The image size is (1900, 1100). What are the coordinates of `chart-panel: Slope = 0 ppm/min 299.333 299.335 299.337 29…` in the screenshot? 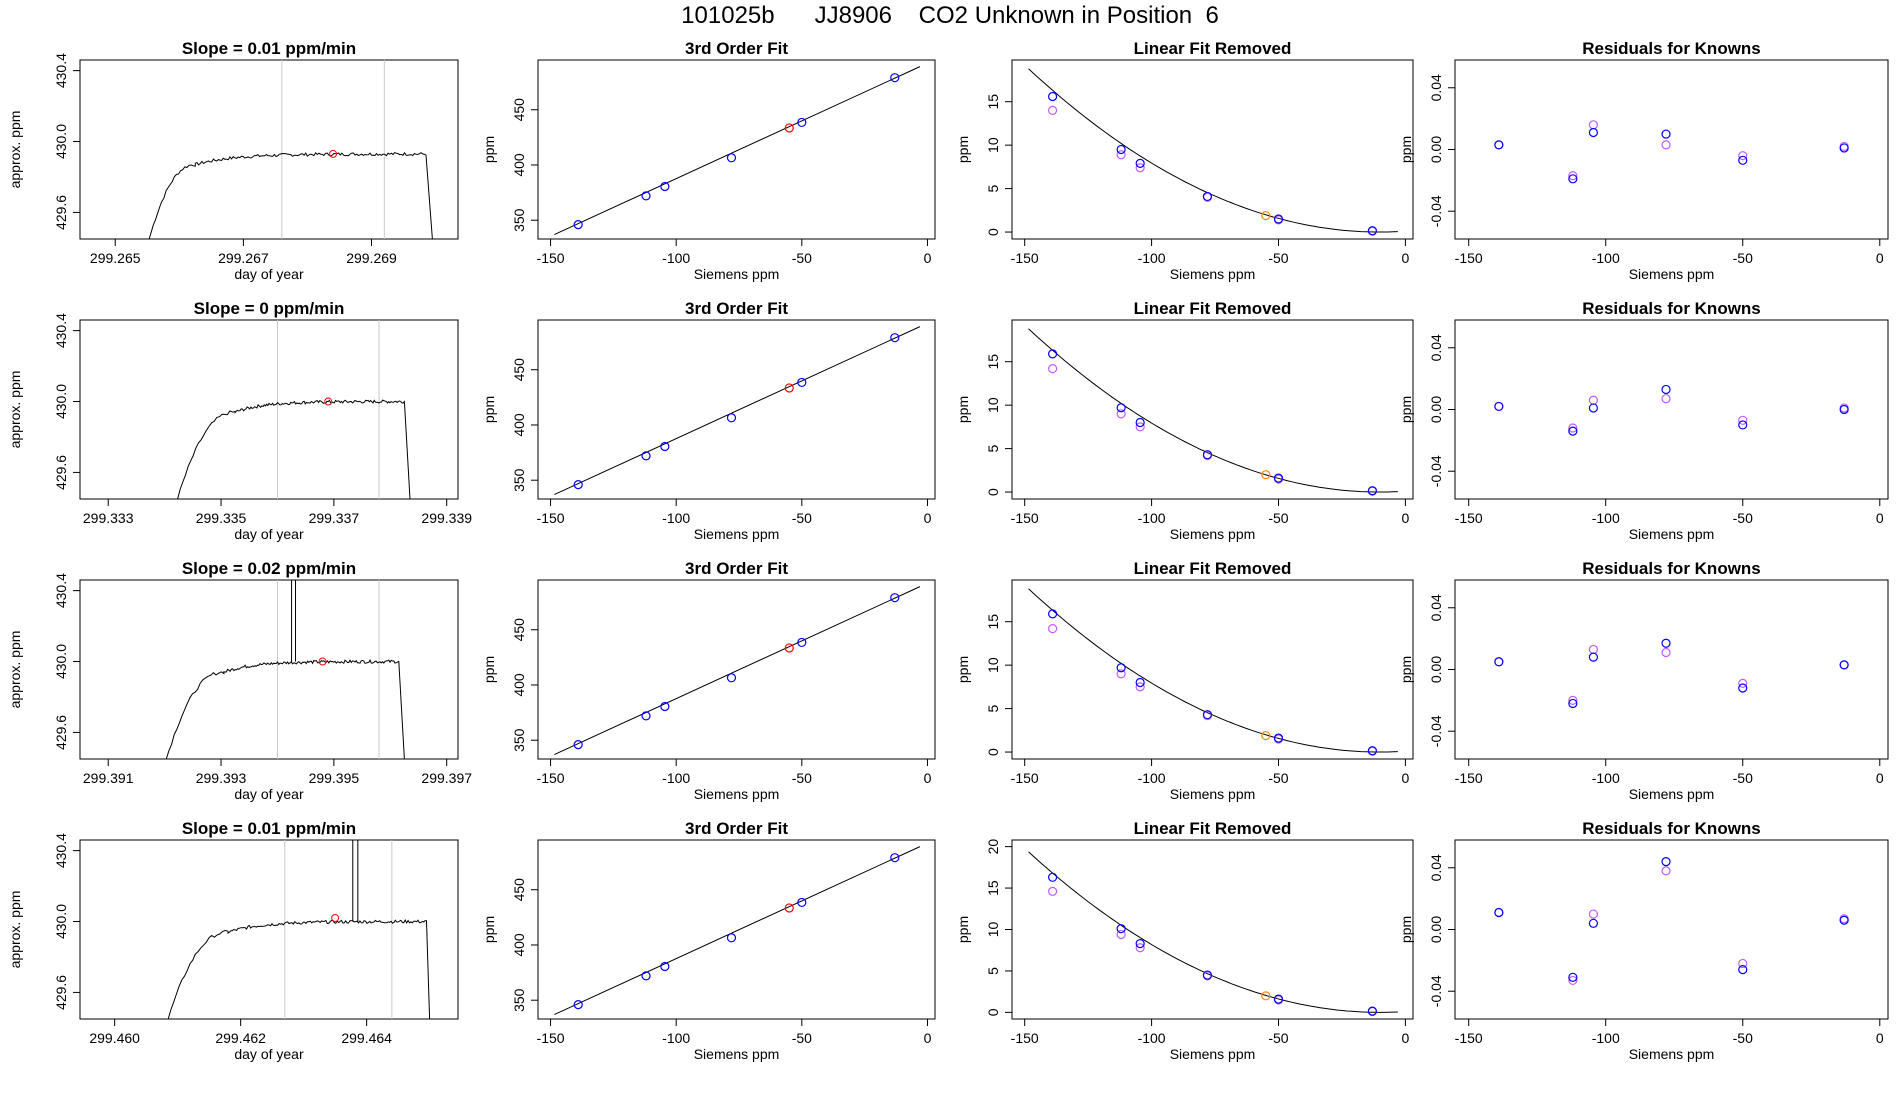 It's located at (239, 420).